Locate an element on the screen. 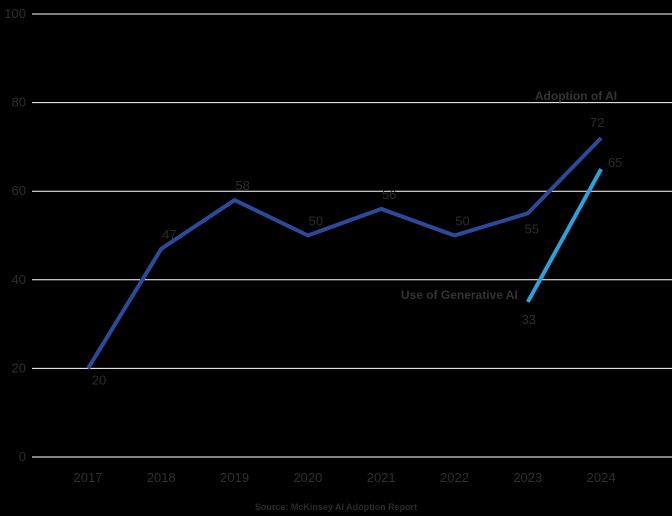 This screenshot has height=516, width=672. data-label-adoption-of-ai-2019: 58 is located at coordinates (242, 185).